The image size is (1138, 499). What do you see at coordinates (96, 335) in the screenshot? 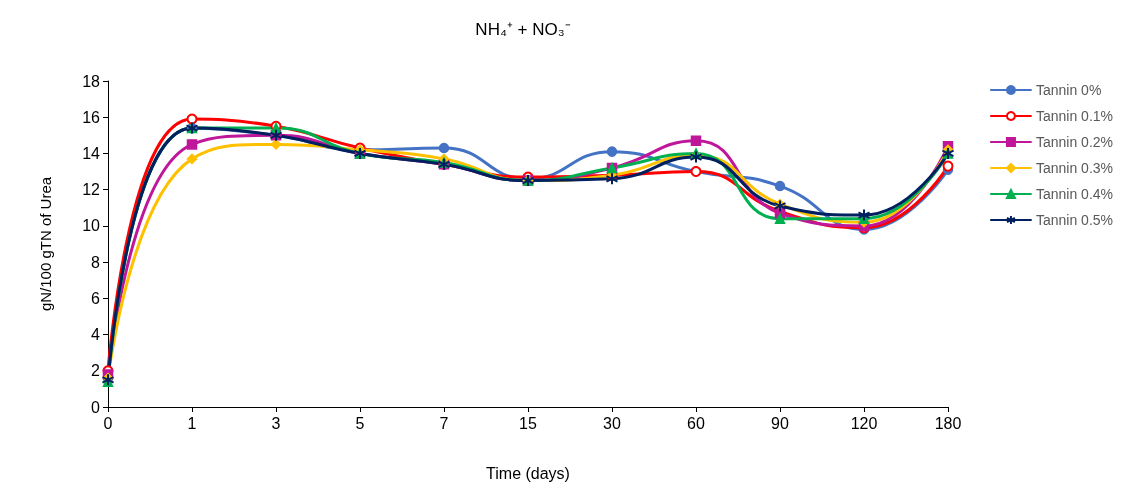
I see `y-tick-label: 4` at bounding box center [96, 335].